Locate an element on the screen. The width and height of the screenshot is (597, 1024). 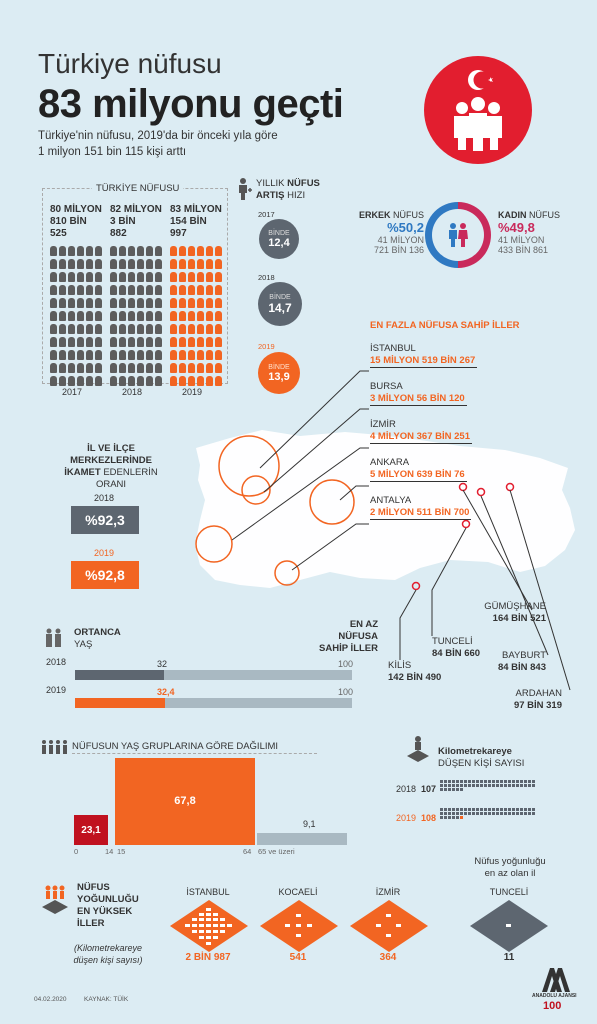
age-groups-title: NÜFUSUN YAŞ GRUPLARINA GÖRE DAĞILIMI is located at coordinates (175, 746).